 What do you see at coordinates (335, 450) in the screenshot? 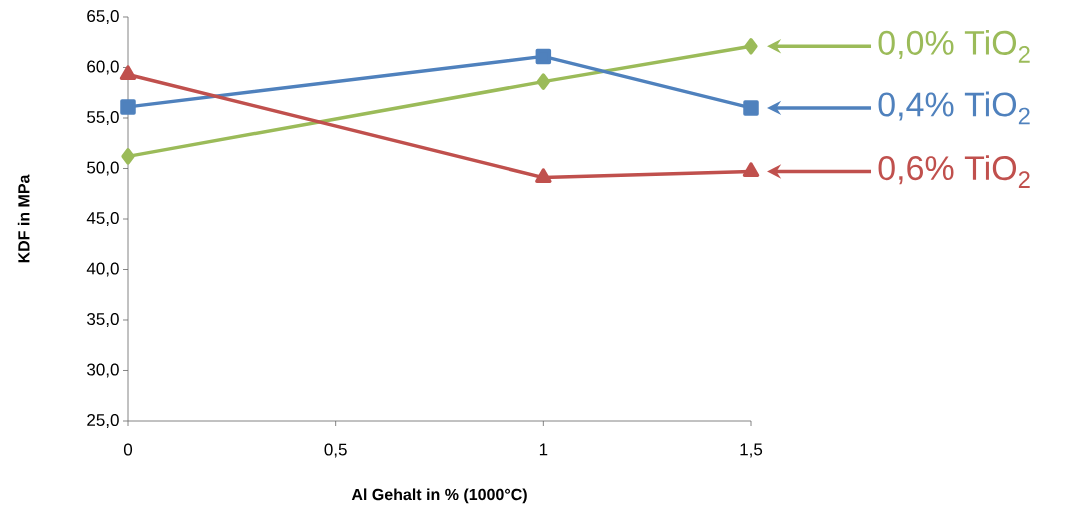
I see `x-tick-label: 0,5` at bounding box center [335, 450].